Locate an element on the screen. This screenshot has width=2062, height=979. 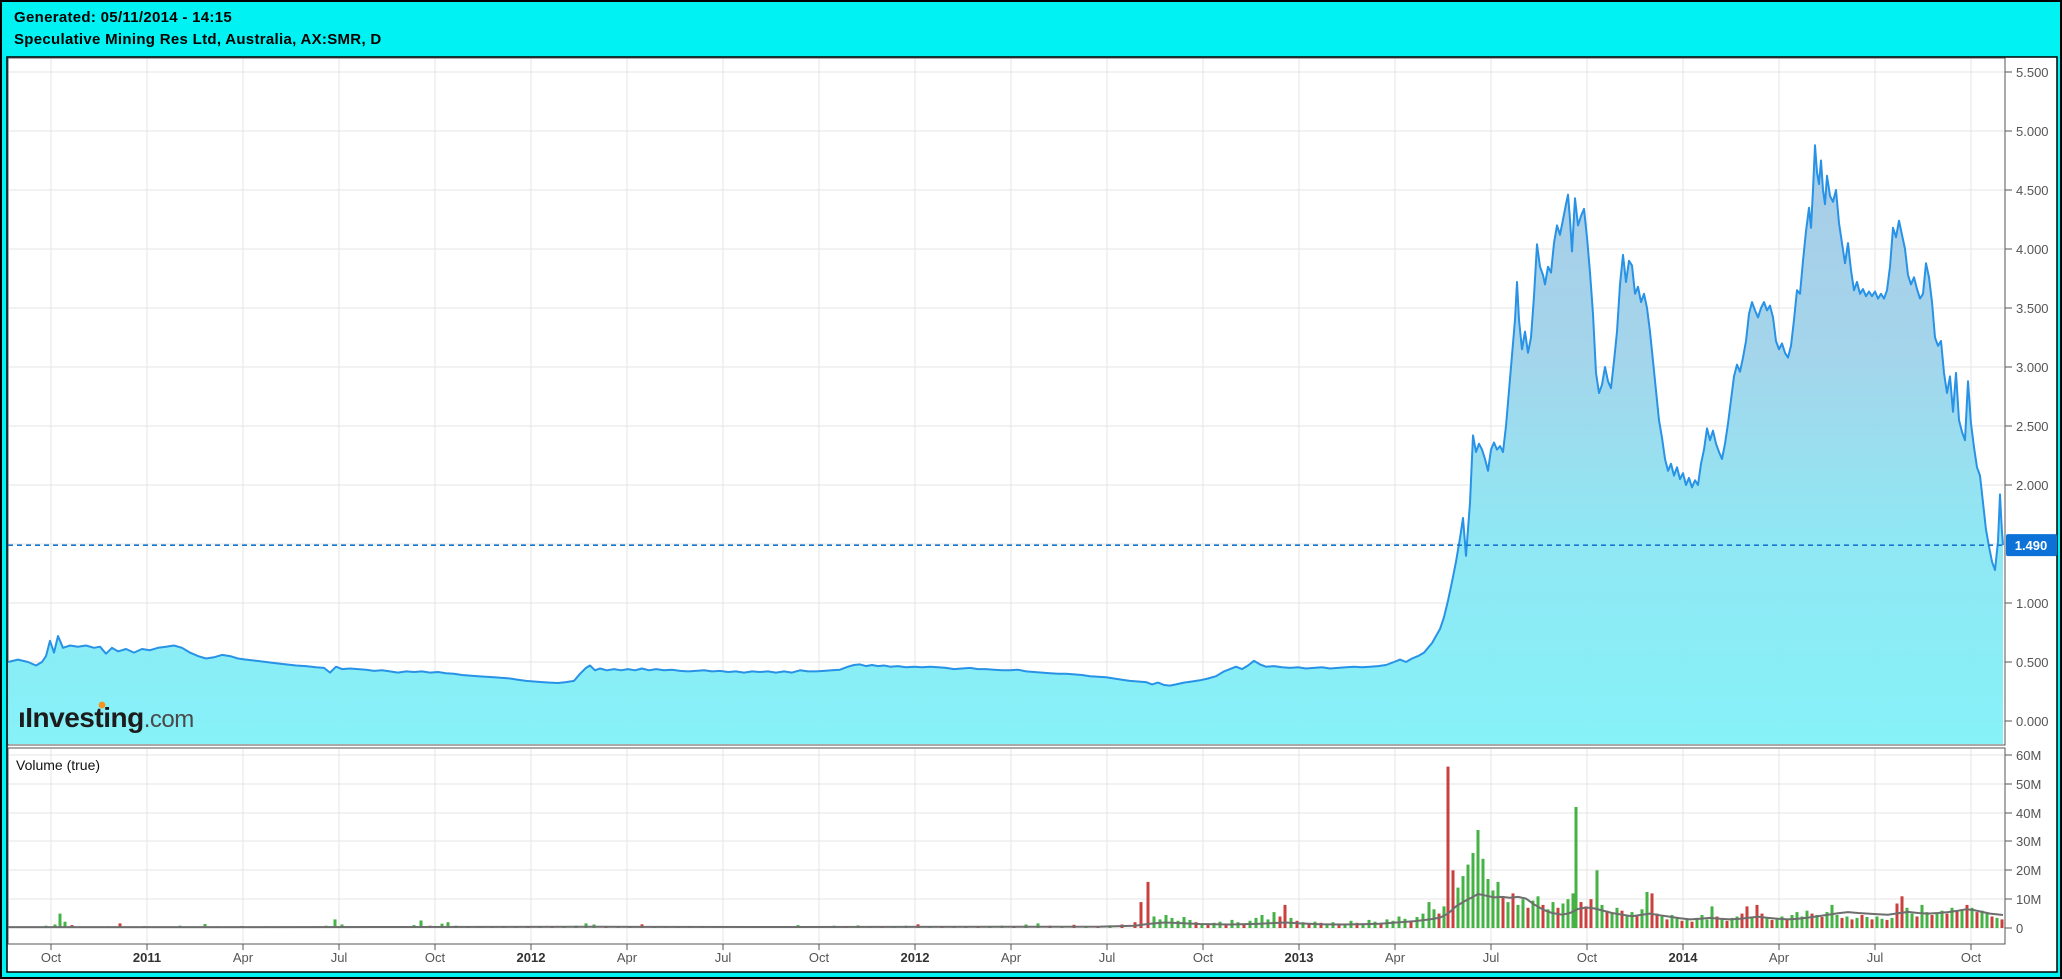
last-price-tag: 1.490 is located at coordinates (2031, 545).